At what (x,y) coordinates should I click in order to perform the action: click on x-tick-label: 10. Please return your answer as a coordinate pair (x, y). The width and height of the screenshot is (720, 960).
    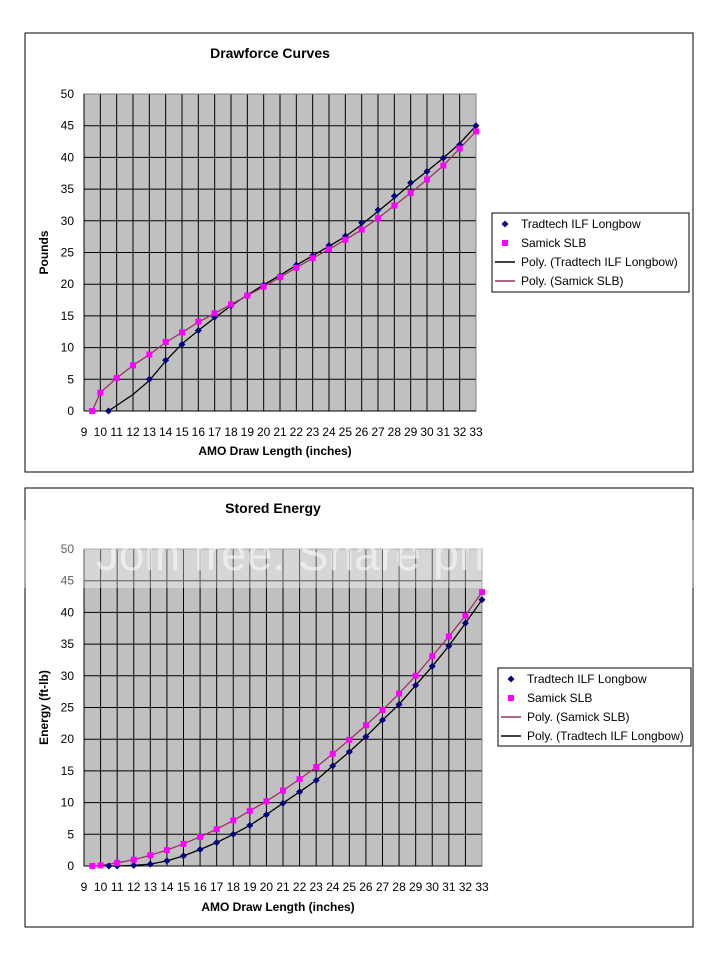
    Looking at the image, I should click on (101, 887).